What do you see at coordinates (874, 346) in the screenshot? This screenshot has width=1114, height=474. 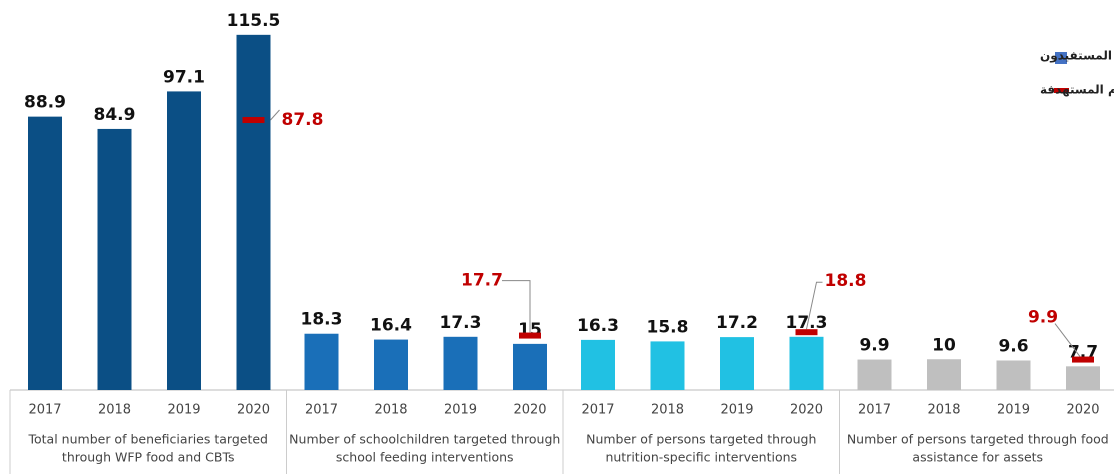 I see `value-label: 9.9` at bounding box center [874, 346].